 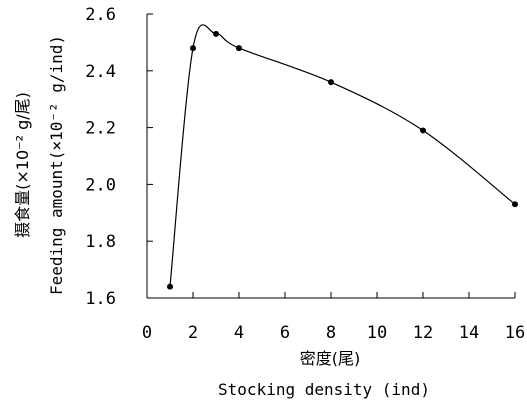 I want to click on y-tick-label: 1.6, so click(x=100, y=299).